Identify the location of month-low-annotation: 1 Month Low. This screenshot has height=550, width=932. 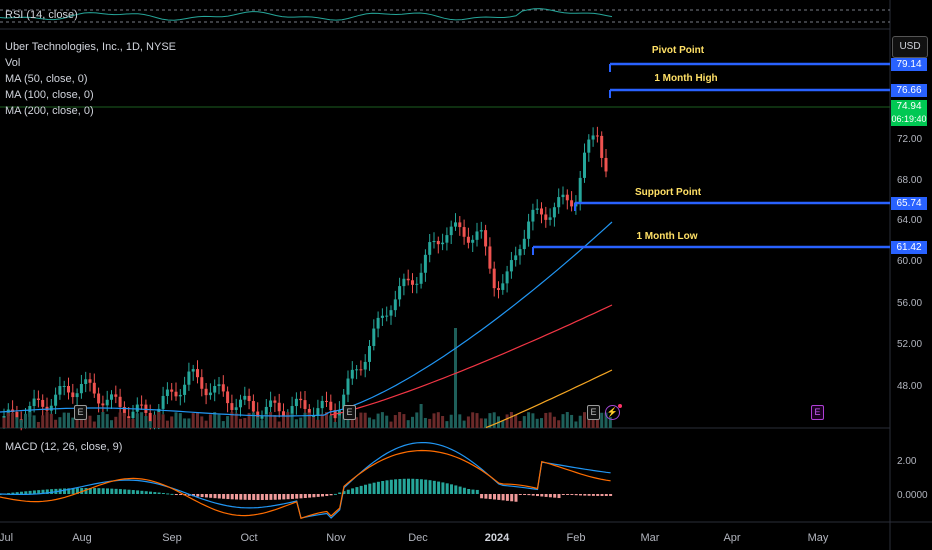
(667, 236).